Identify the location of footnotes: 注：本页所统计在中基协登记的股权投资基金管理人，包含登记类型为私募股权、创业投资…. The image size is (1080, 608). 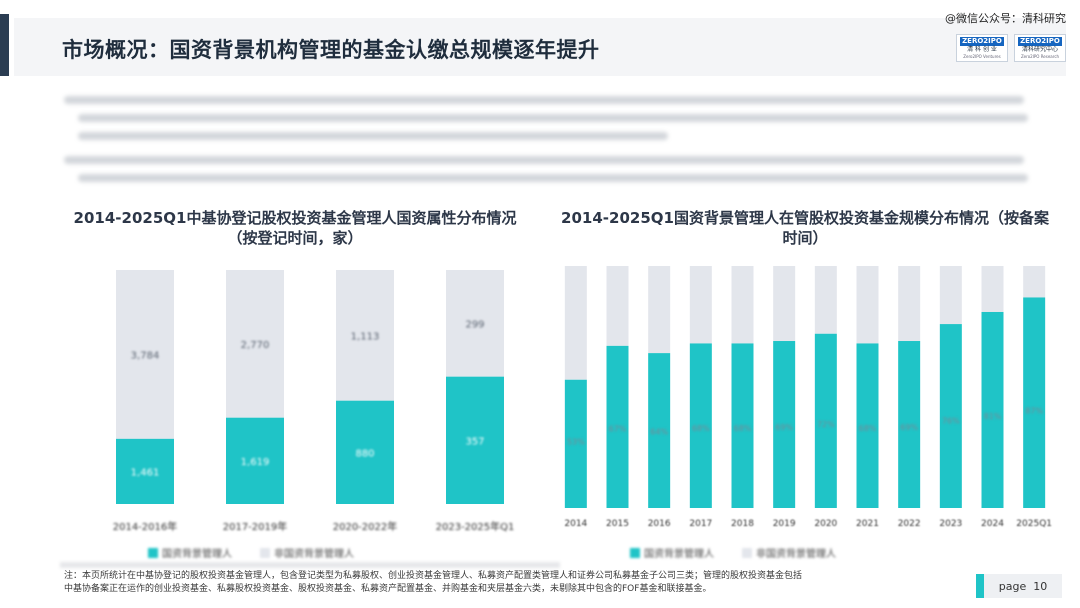
(494, 583).